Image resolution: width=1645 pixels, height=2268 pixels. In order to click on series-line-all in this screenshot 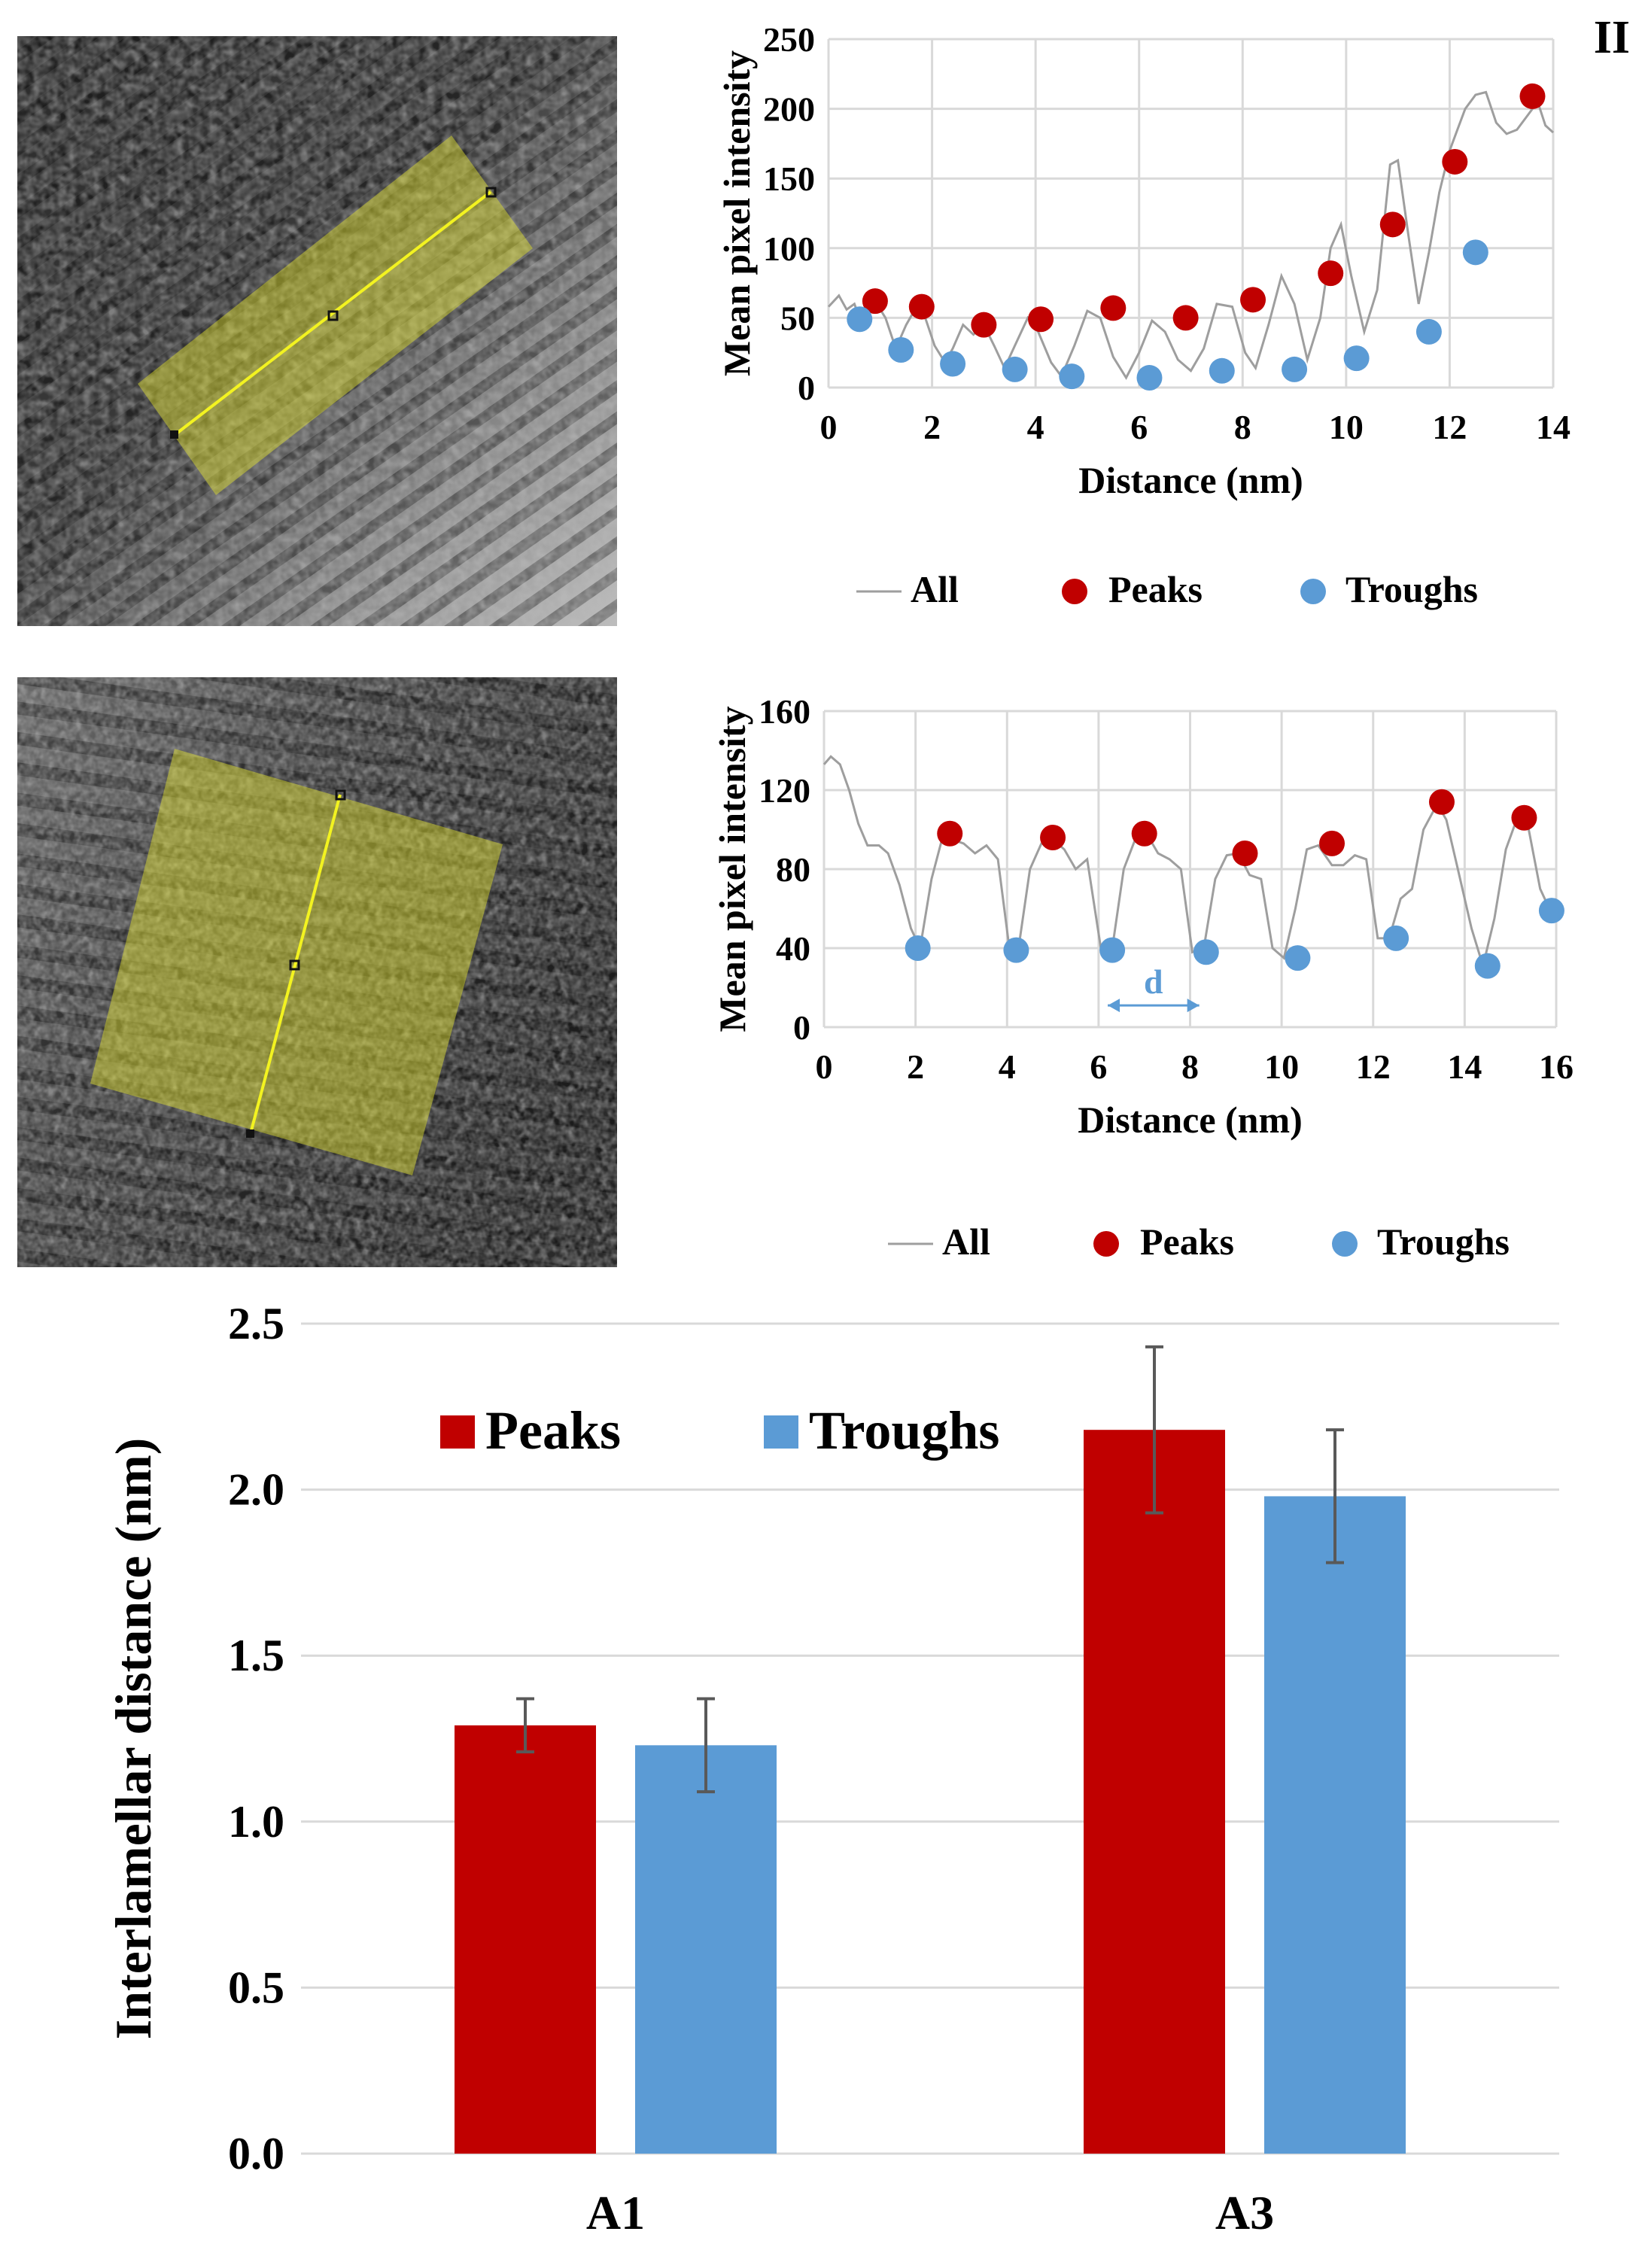, I will do `click(1191, 235)`.